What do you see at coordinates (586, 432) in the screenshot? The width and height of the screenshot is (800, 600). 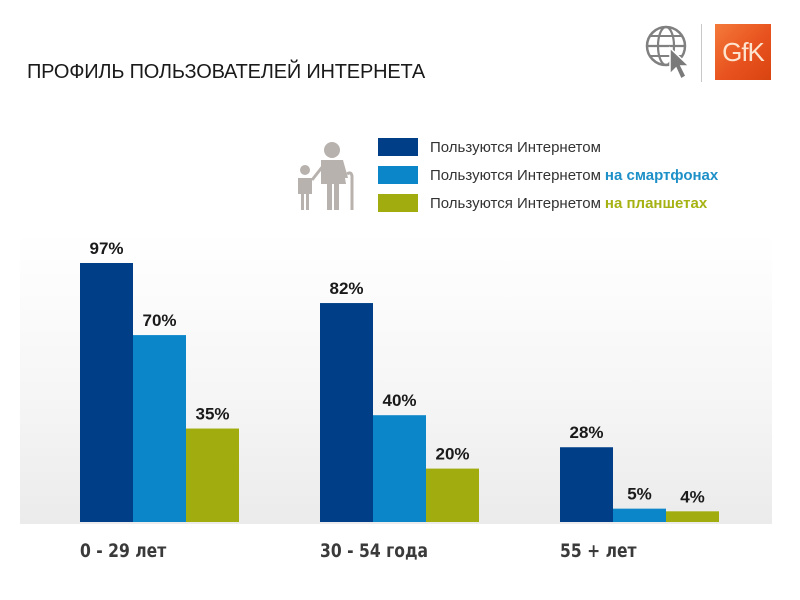 I see `data-label: 28%` at bounding box center [586, 432].